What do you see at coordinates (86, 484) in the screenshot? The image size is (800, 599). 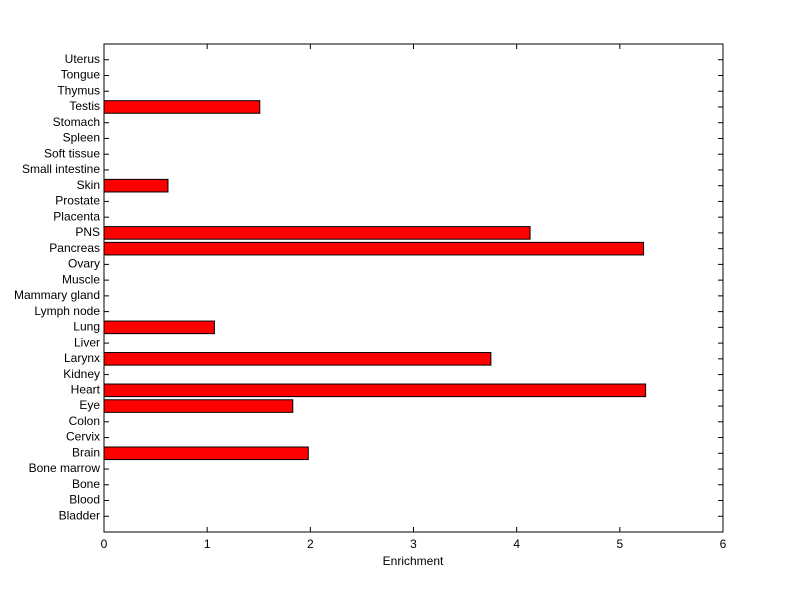 I see `y-tick-label: Bone` at bounding box center [86, 484].